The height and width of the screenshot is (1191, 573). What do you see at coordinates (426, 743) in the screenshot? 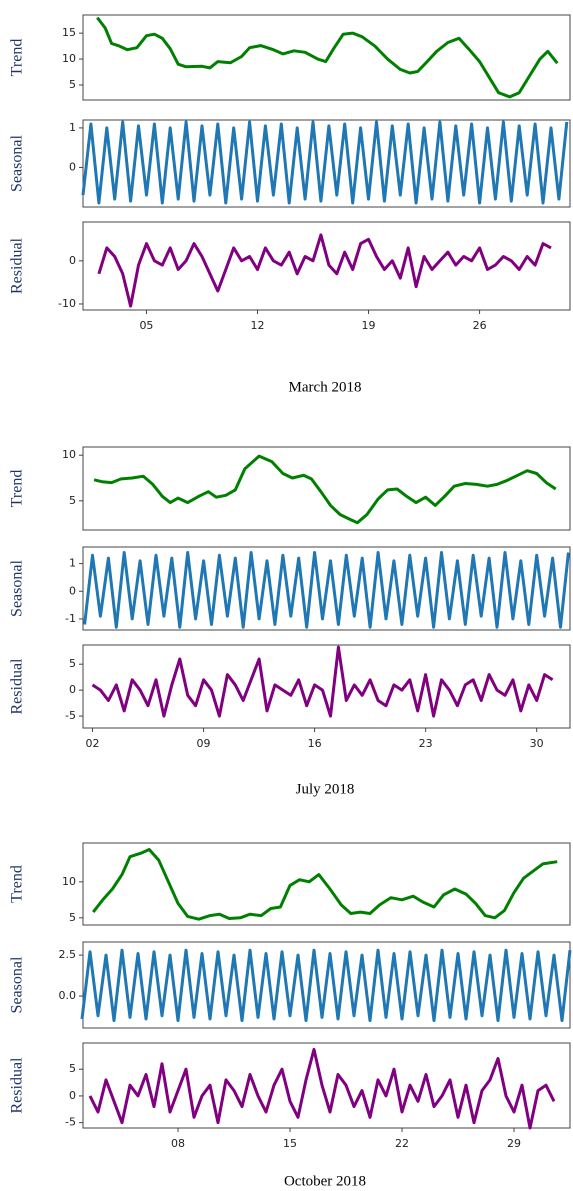
I see `x-tick-label: 23` at bounding box center [426, 743].